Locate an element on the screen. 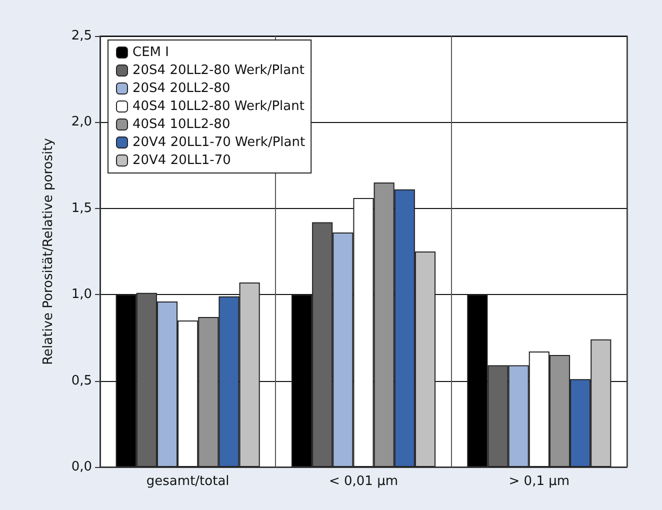  legend-label: 40S4 10LL2-80 Werk/Plant is located at coordinates (218, 106).